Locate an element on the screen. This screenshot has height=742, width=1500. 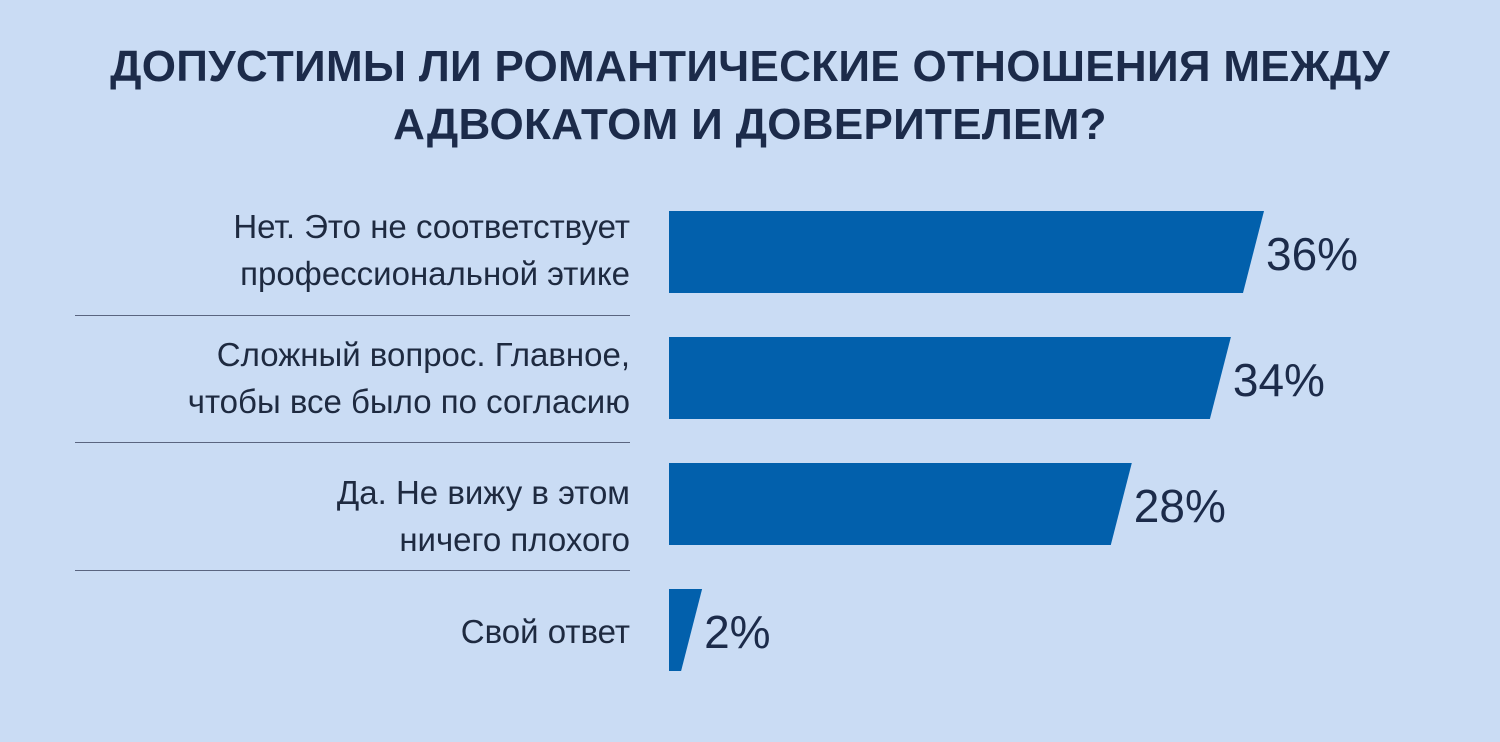
value-label-yes: 28% is located at coordinates (1180, 506).